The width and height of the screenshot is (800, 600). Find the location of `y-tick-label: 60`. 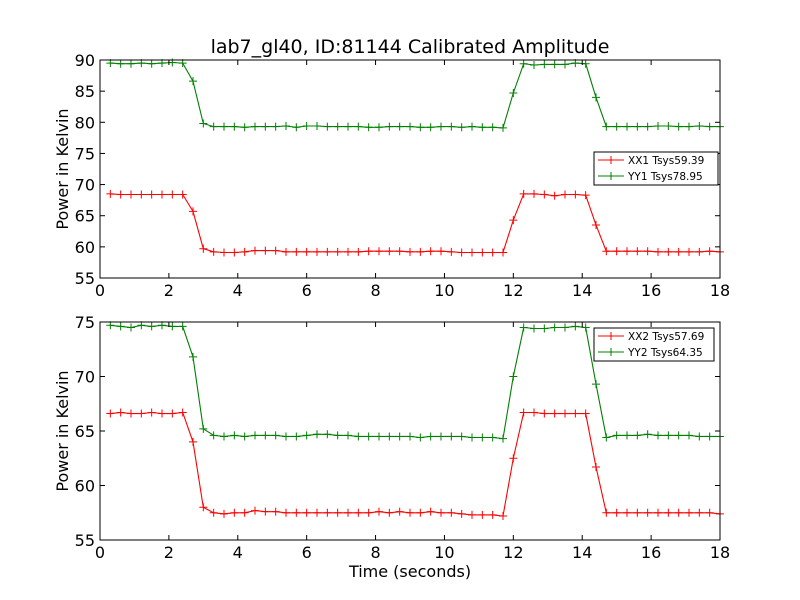

y-tick-label: 60 is located at coordinates (85, 486).